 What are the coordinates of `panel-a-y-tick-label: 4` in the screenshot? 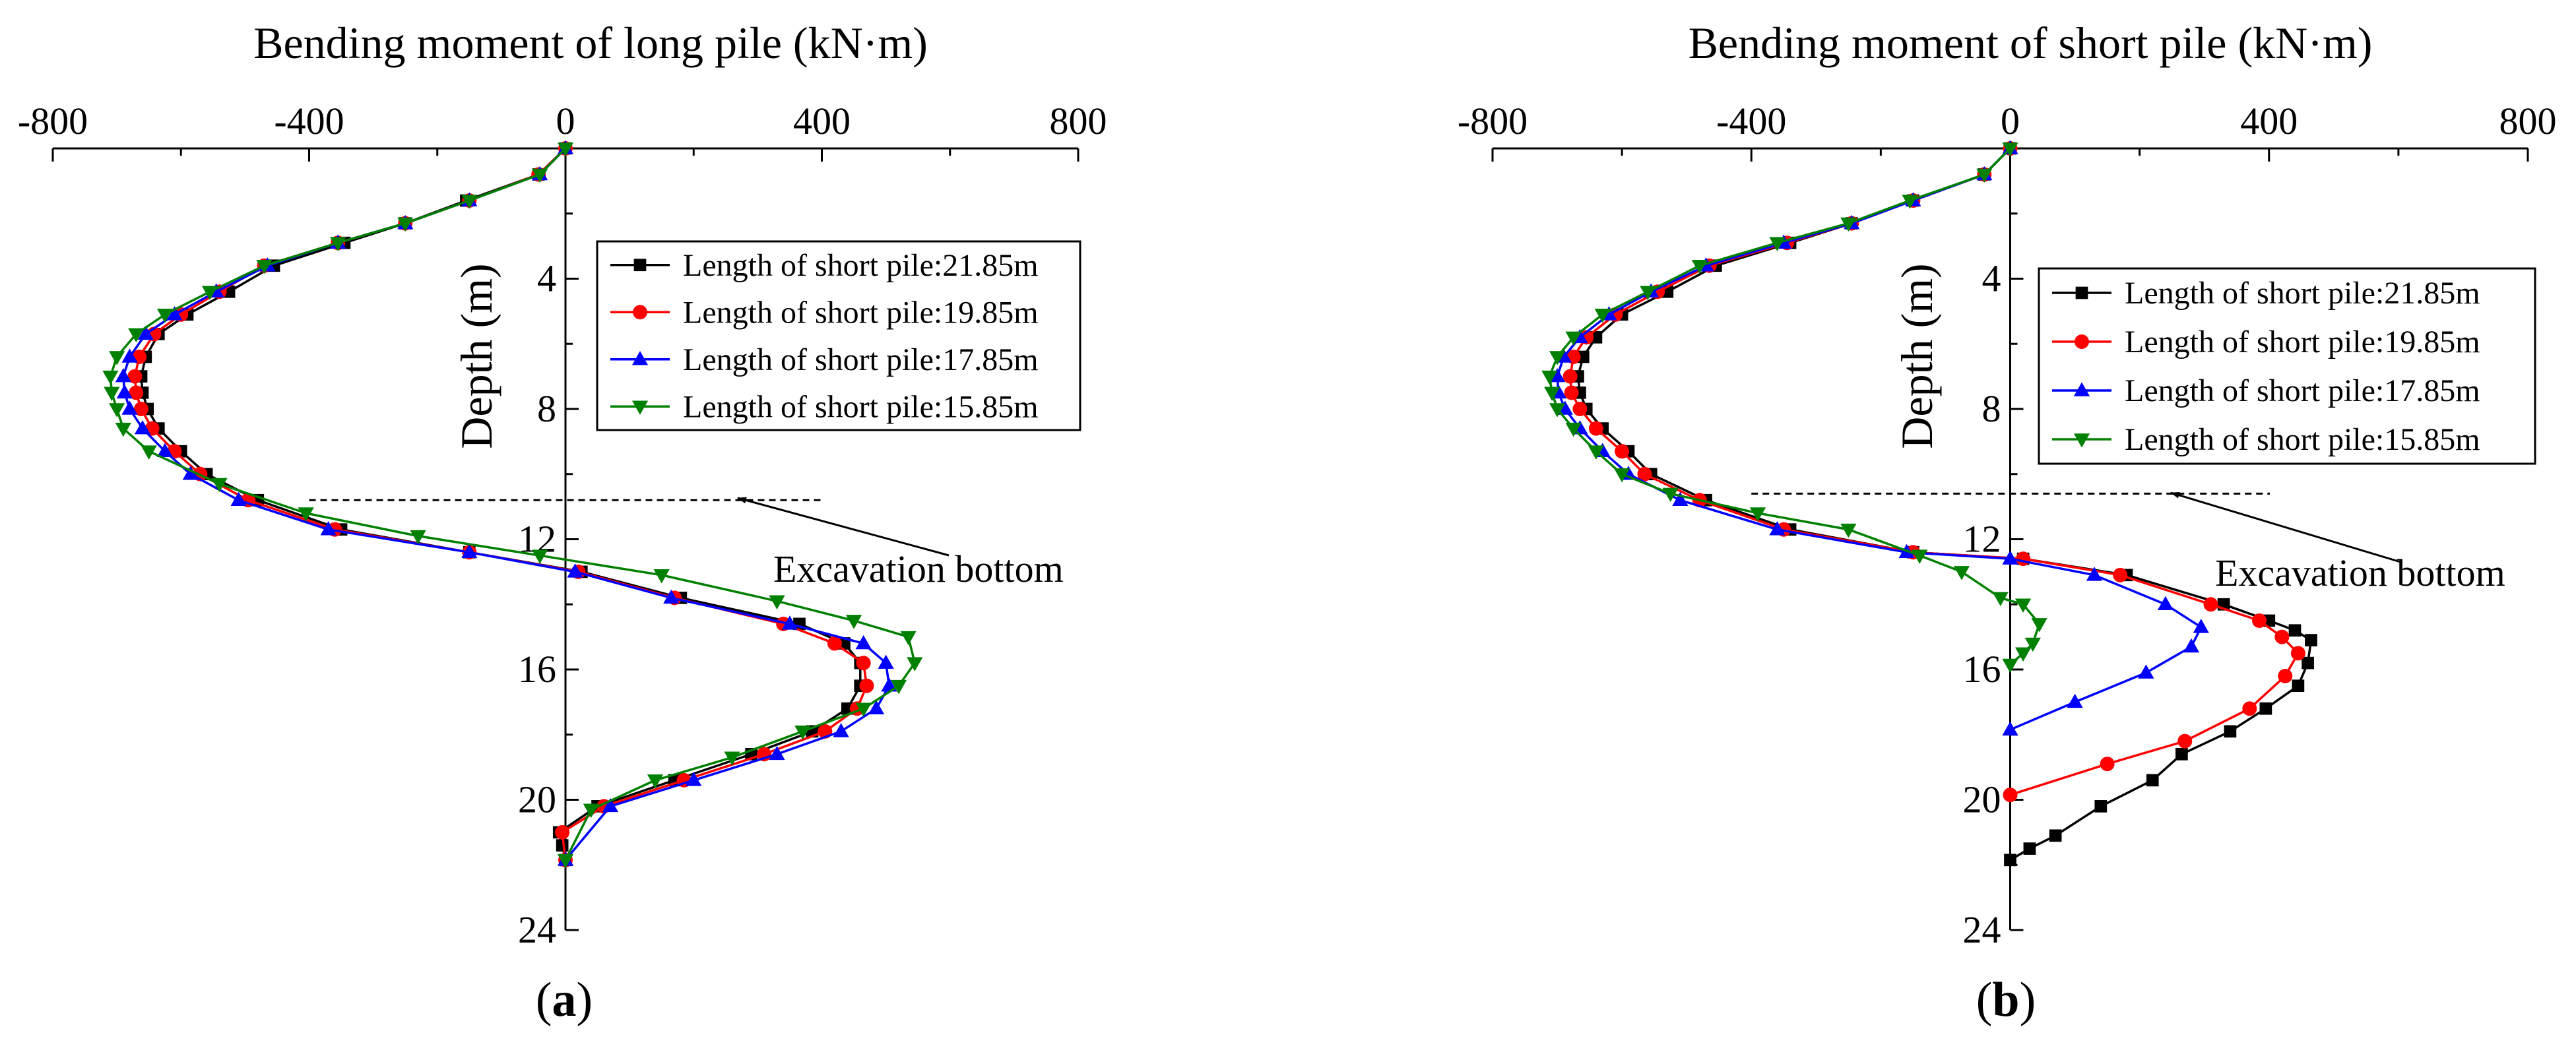 It's located at (546, 278).